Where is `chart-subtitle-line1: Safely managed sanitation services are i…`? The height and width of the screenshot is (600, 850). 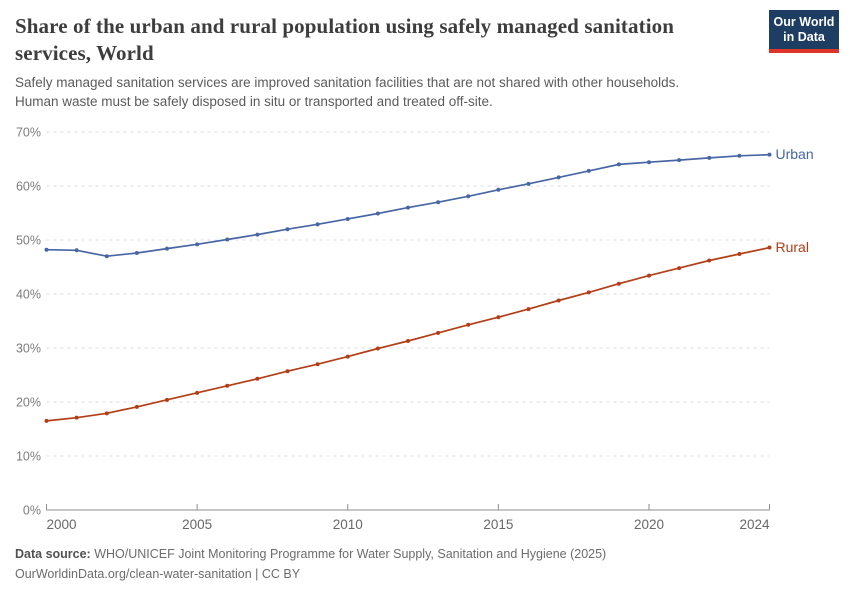 chart-subtitle-line1: Safely managed sanitation services are i… is located at coordinates (347, 82).